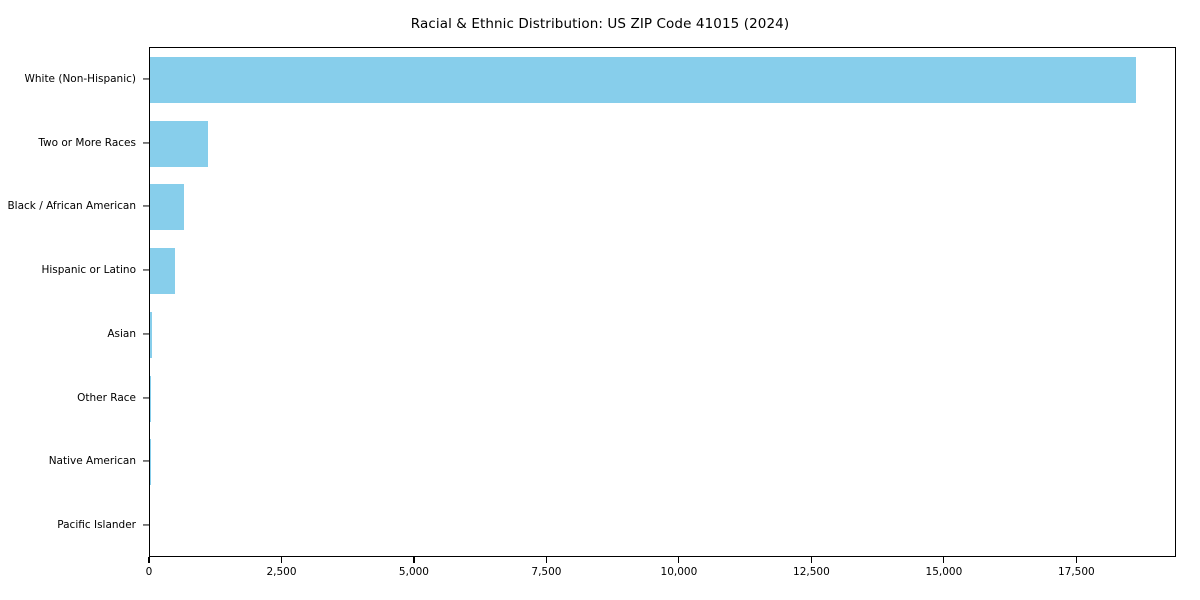 The image size is (1200, 600). What do you see at coordinates (106, 397) in the screenshot?
I see `y-tick-label: Other Race` at bounding box center [106, 397].